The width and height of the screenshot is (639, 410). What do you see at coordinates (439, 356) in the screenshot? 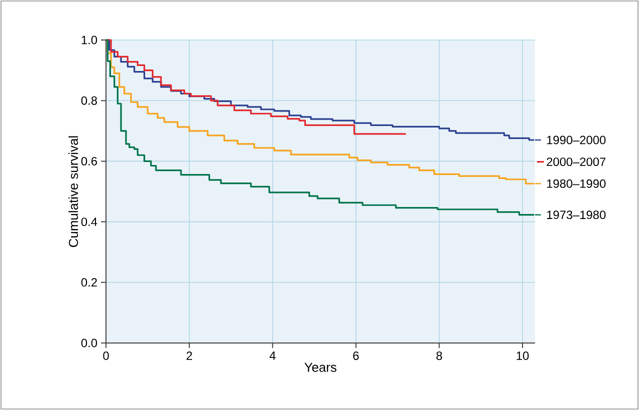
I see `x-tick-label: 8` at bounding box center [439, 356].